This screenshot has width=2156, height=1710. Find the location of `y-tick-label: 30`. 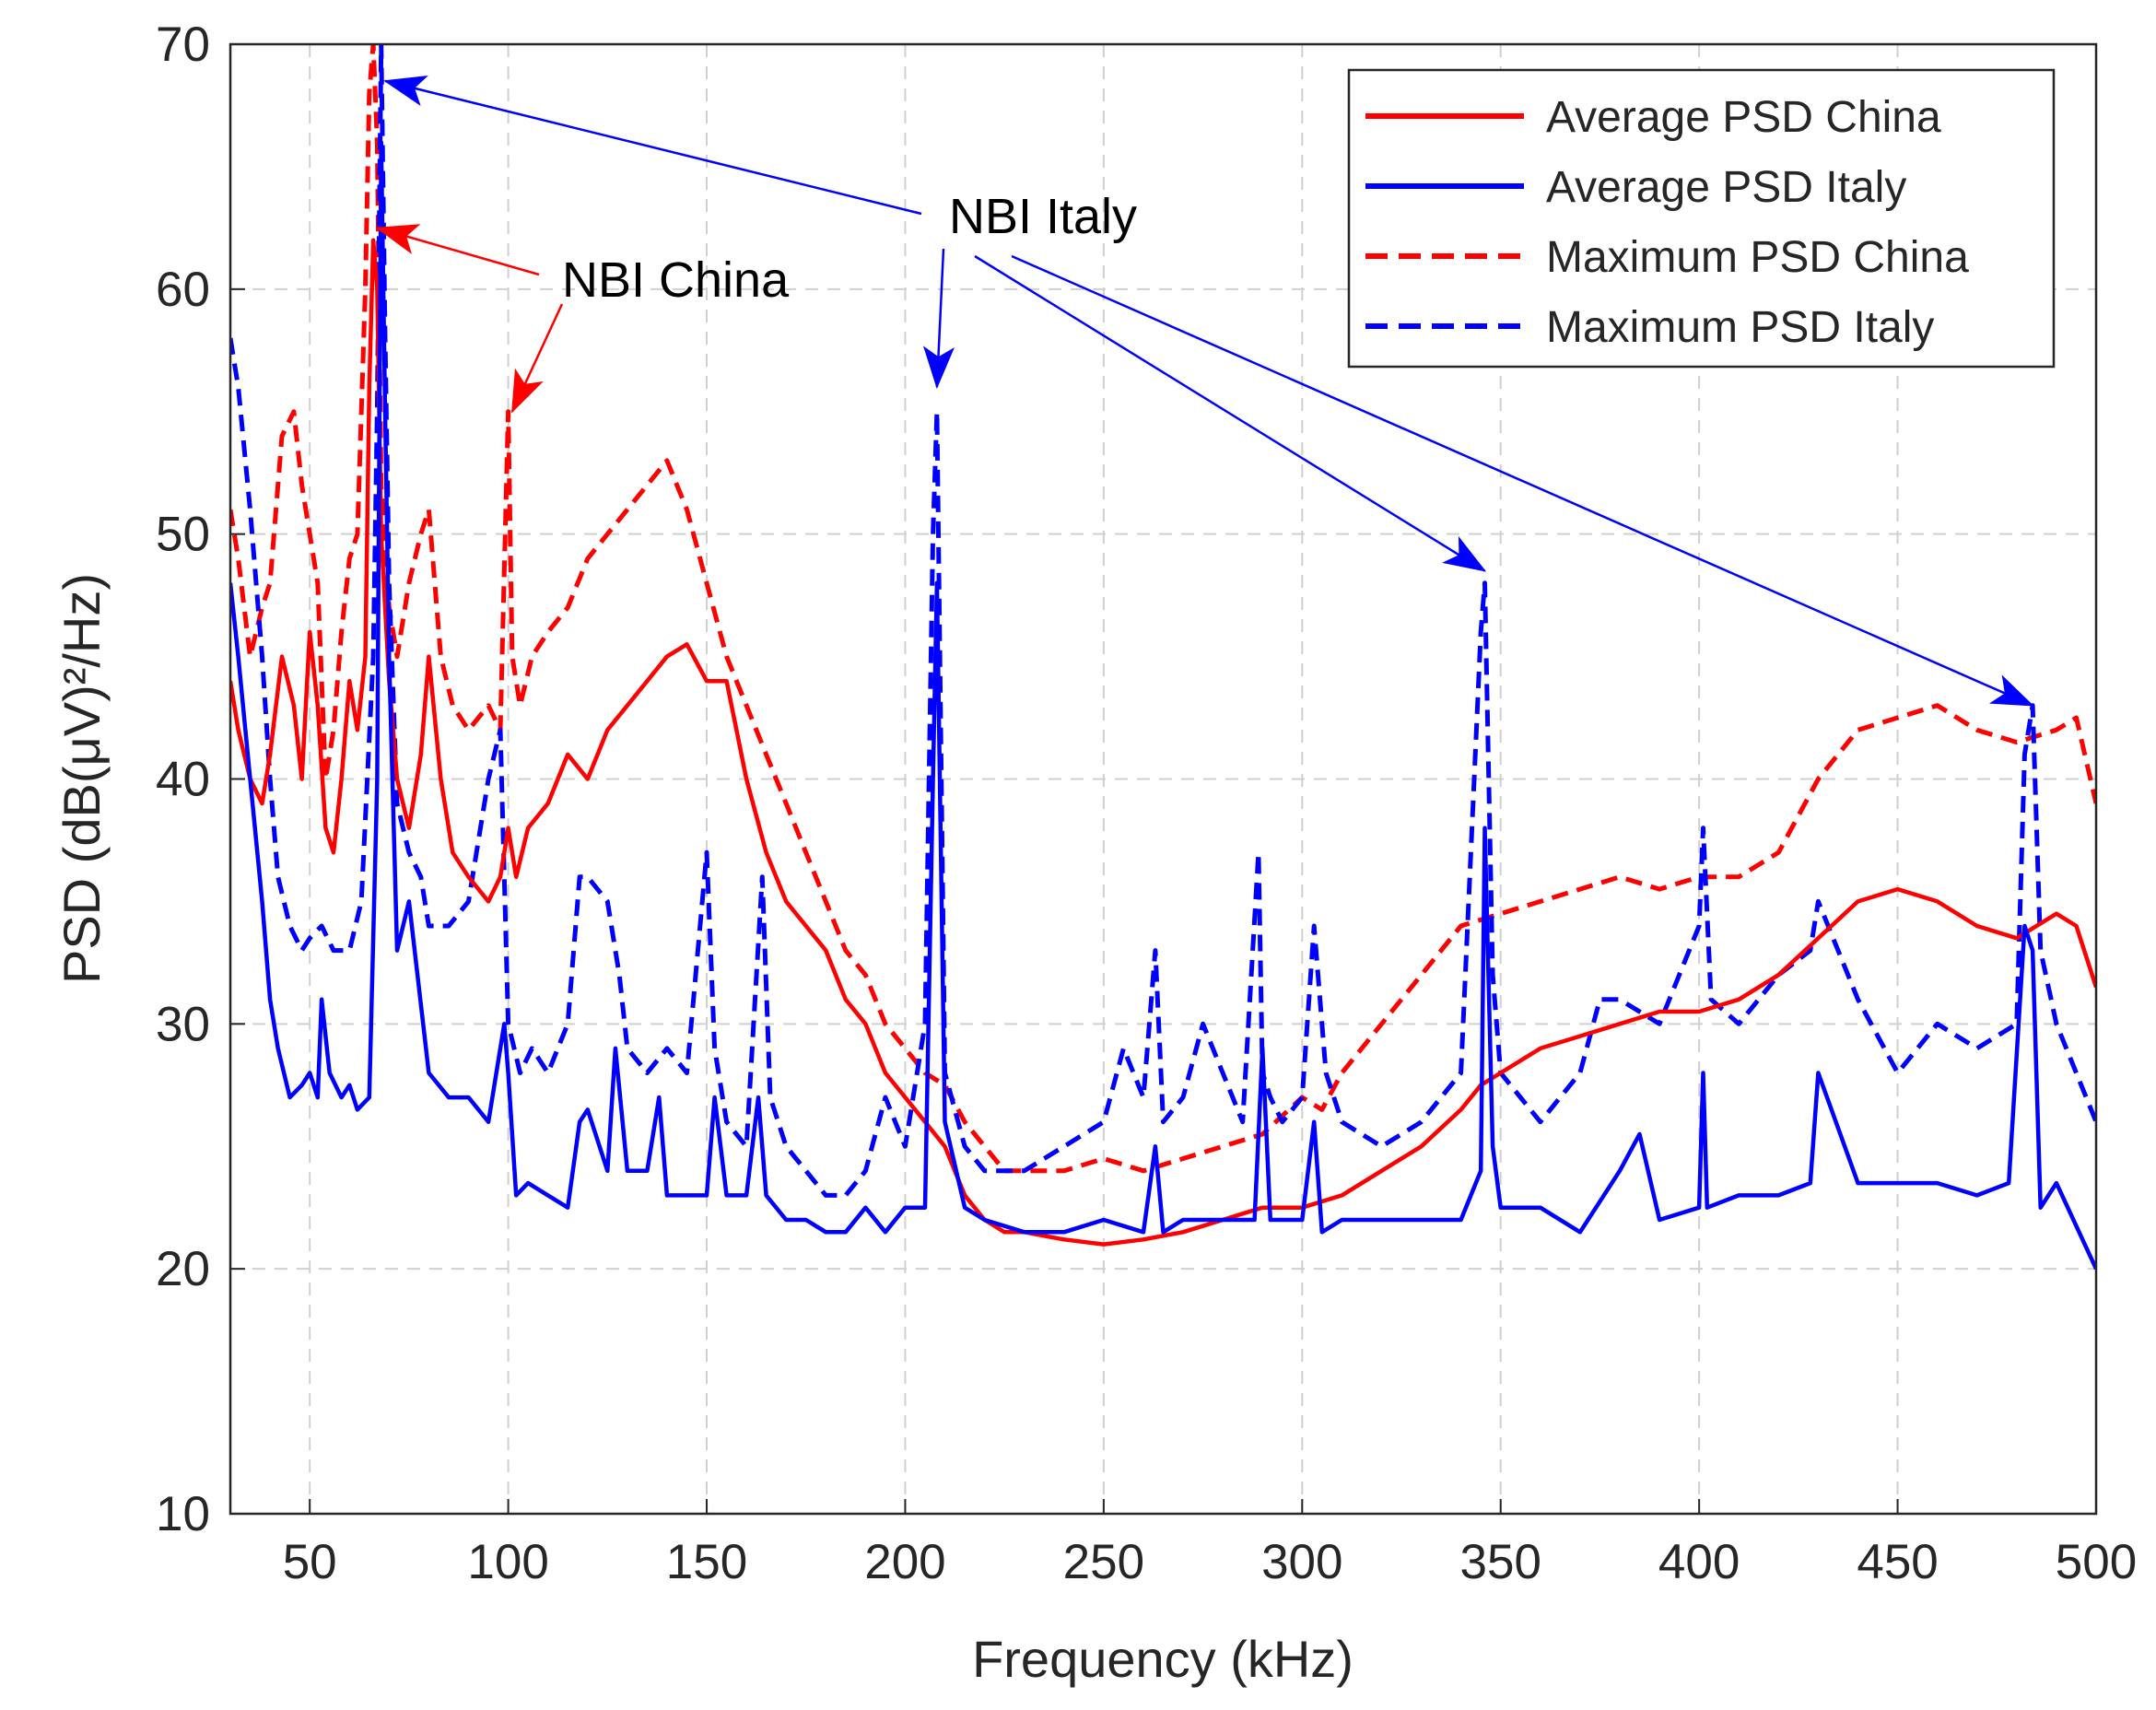

y-tick-label: 30 is located at coordinates (183, 1024).